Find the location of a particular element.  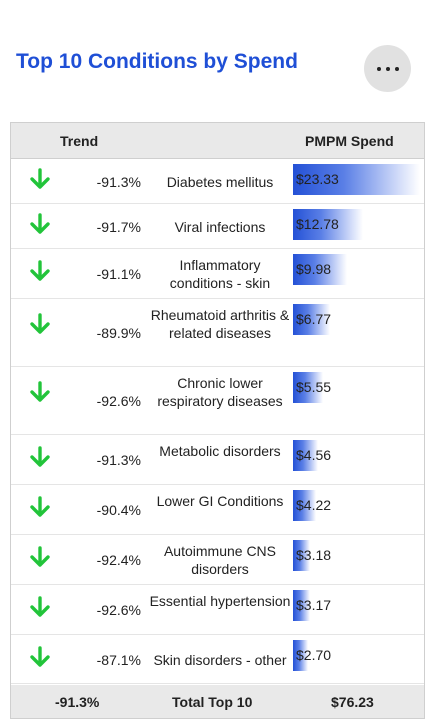

table-header: Trend PMPM Spend is located at coordinates (217, 141).